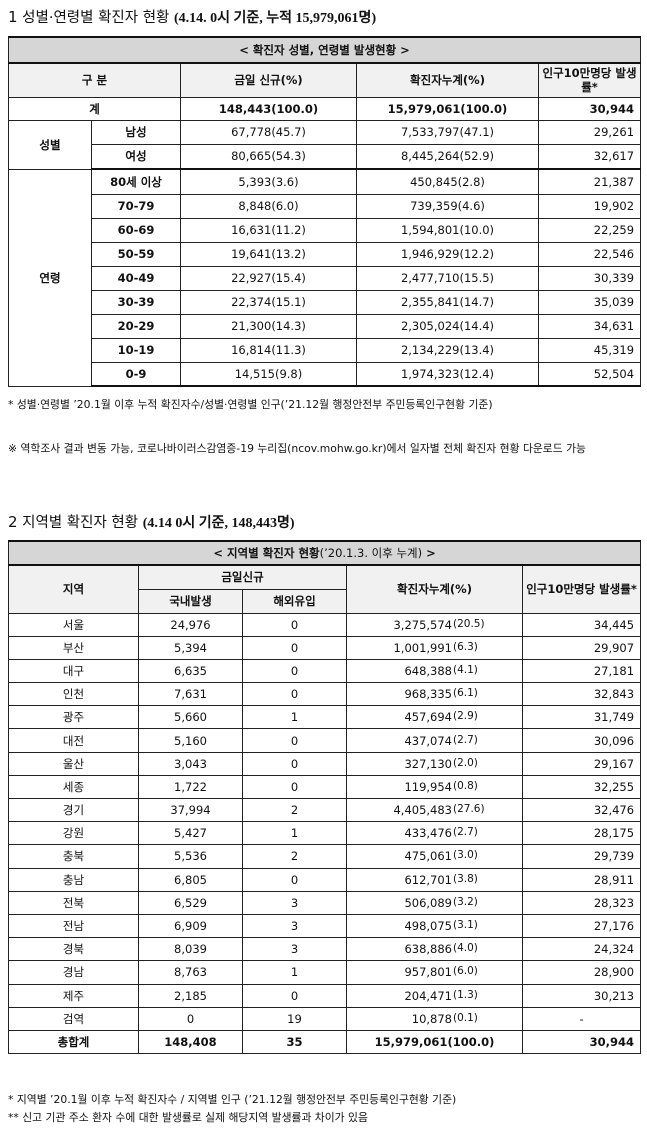 The image size is (647, 1132). I want to click on row-rate: 31,749, so click(581, 717).